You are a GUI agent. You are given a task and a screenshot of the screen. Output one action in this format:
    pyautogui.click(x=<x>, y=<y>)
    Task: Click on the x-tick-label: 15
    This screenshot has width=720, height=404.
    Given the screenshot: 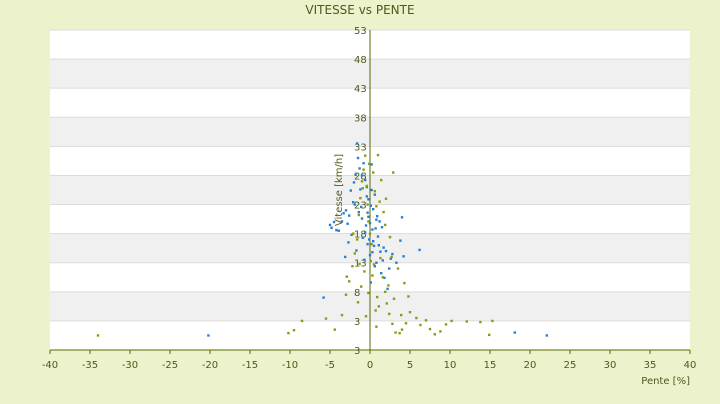 What is the action you would take?
    pyautogui.click(x=490, y=365)
    